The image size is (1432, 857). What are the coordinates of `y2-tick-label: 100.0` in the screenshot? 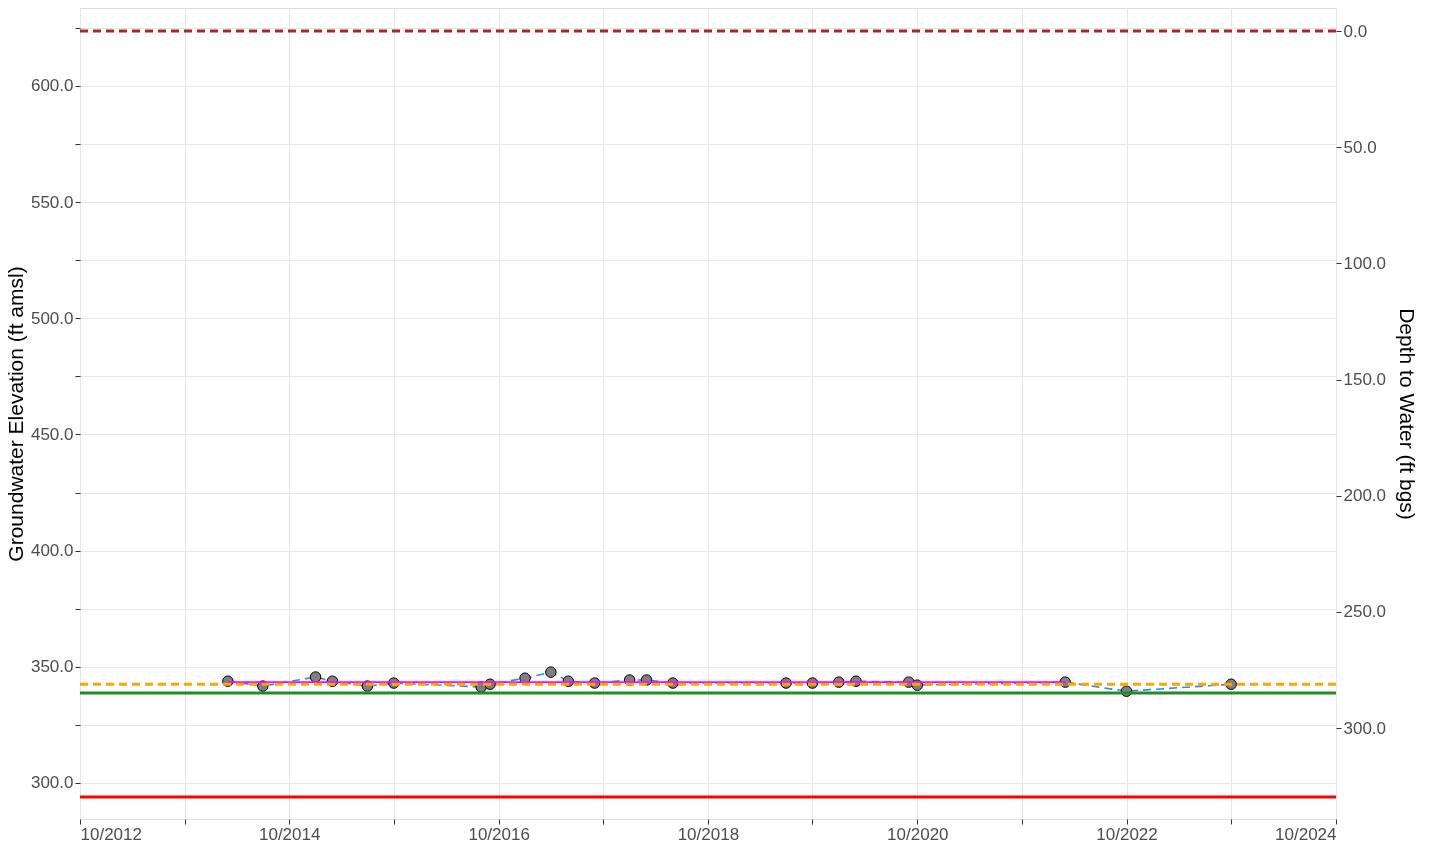 It's located at (1365, 263).